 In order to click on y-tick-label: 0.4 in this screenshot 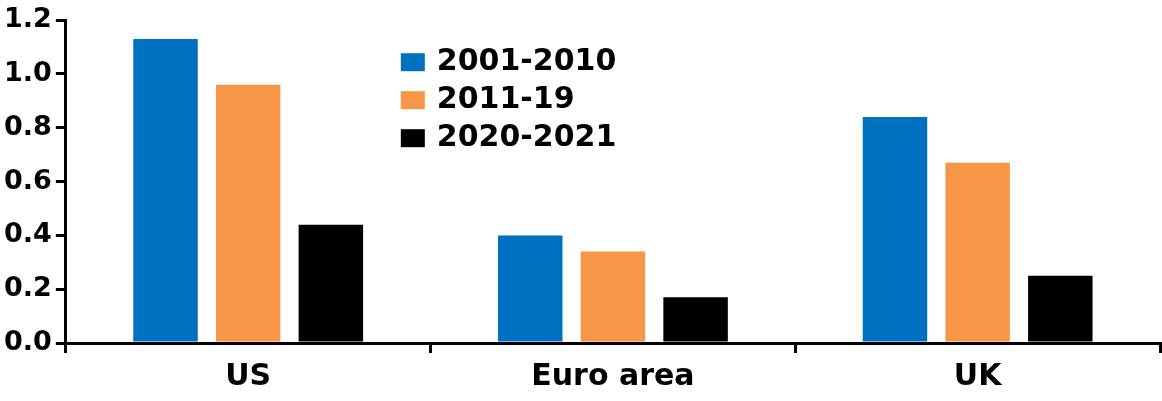, I will do `click(27, 233)`.